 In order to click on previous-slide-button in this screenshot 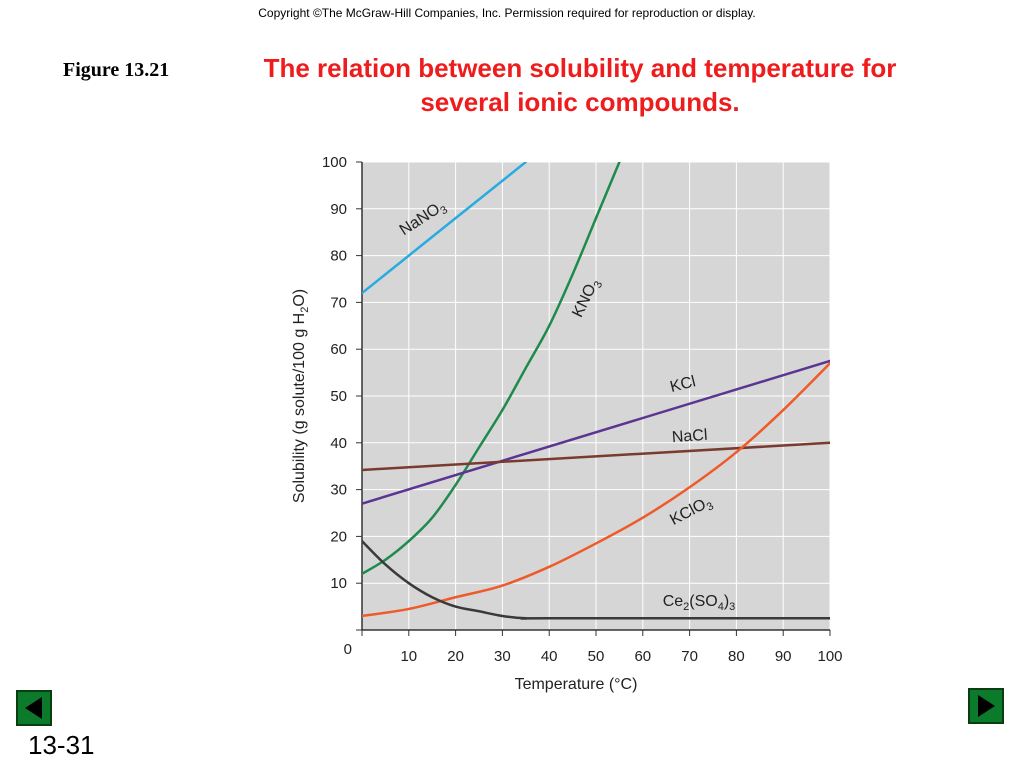, I will do `click(34, 708)`.